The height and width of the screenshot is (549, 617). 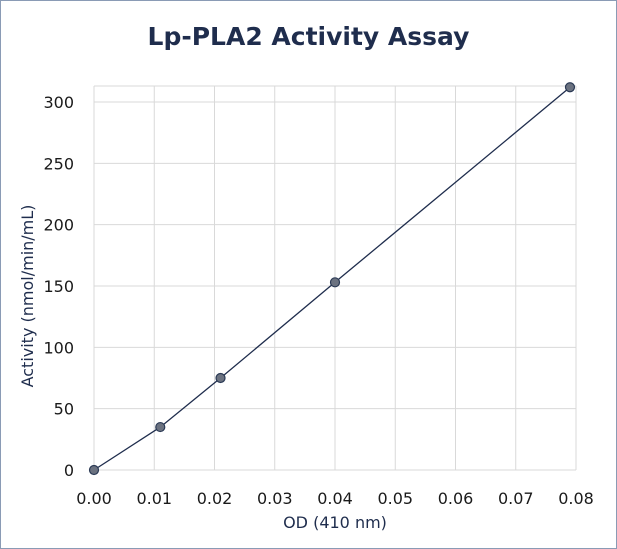 What do you see at coordinates (64, 409) in the screenshot?
I see `y-tick-label: 50` at bounding box center [64, 409].